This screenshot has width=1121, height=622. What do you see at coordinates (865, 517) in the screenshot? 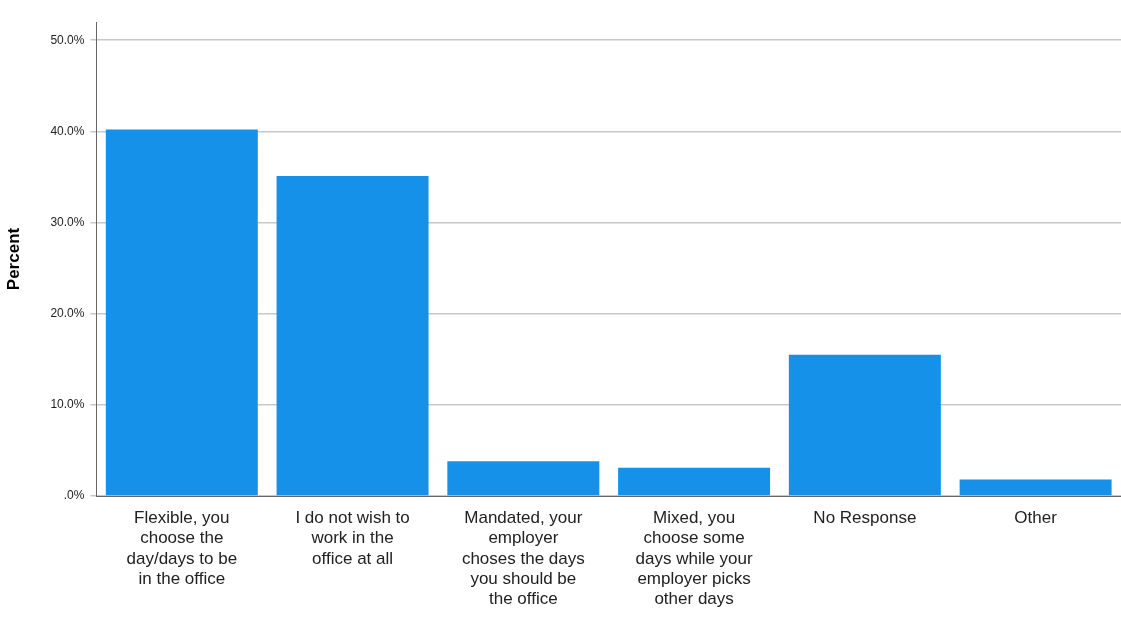
I see `x-tick-label: No Response` at bounding box center [865, 517].